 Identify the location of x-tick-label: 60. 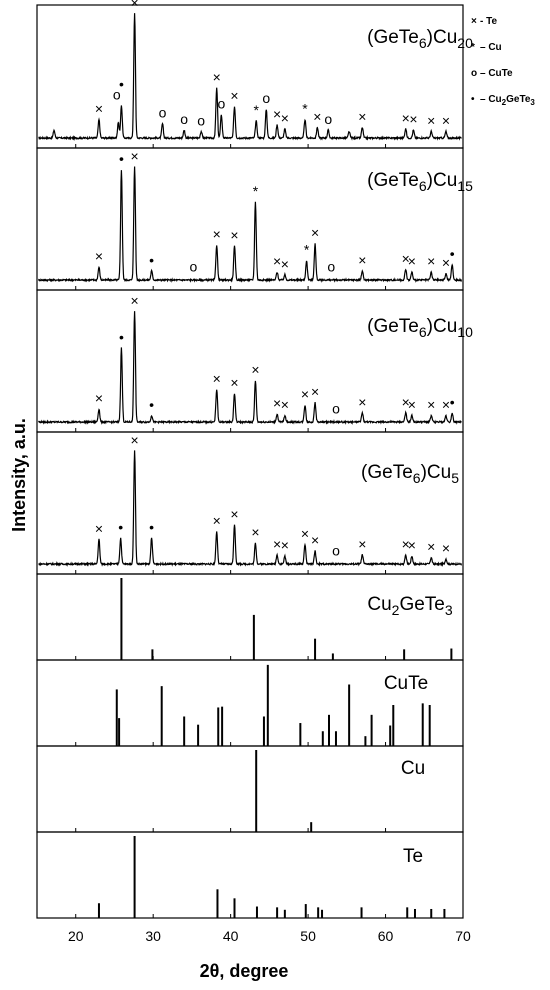
(386, 936).